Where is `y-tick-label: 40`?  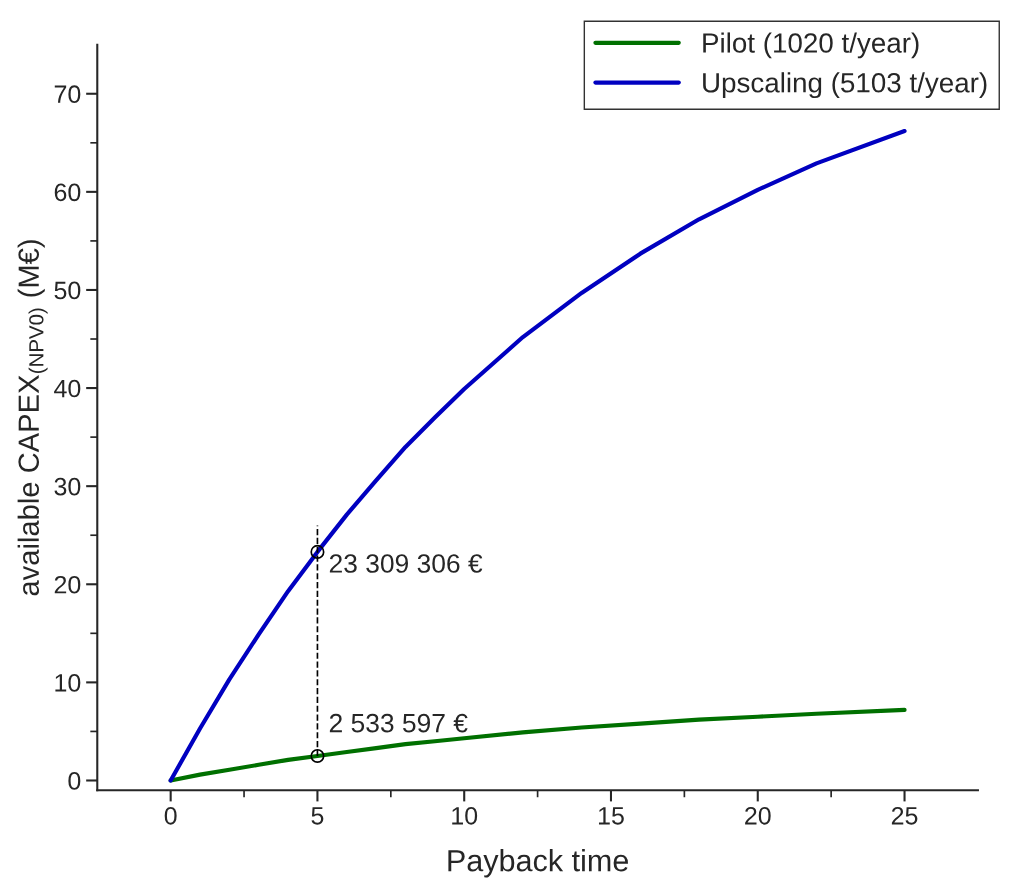
y-tick-label: 40 is located at coordinates (67, 388).